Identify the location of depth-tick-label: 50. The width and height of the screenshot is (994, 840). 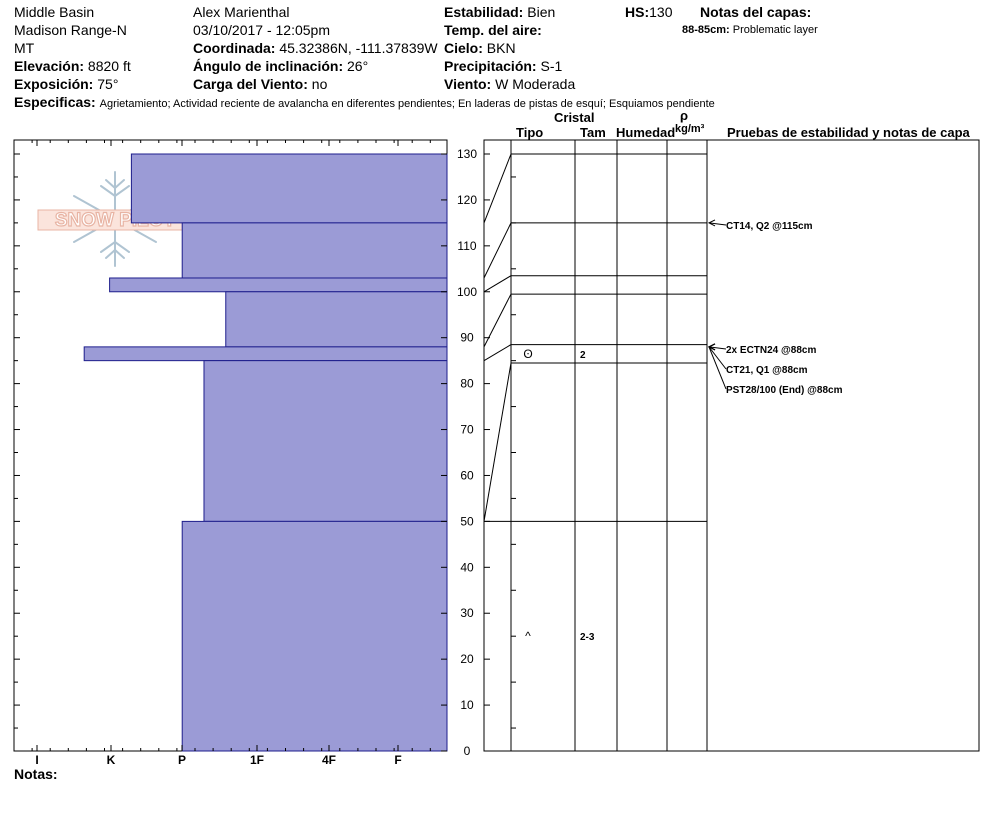
(467, 521).